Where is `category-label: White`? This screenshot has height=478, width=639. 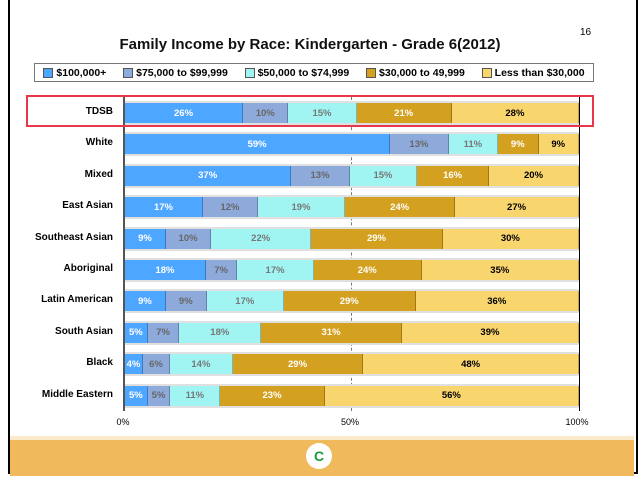
category-label: White is located at coordinates (99, 143).